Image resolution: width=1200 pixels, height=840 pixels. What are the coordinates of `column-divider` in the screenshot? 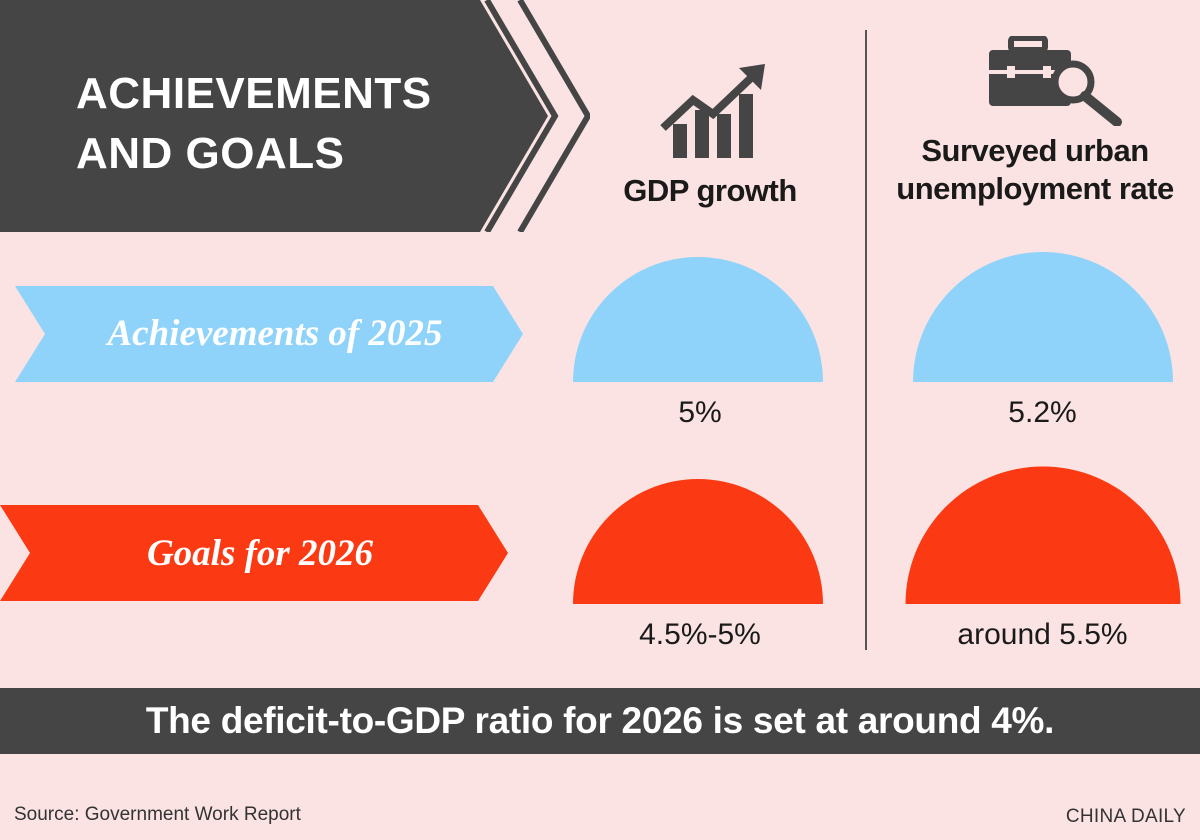 It's located at (866, 340).